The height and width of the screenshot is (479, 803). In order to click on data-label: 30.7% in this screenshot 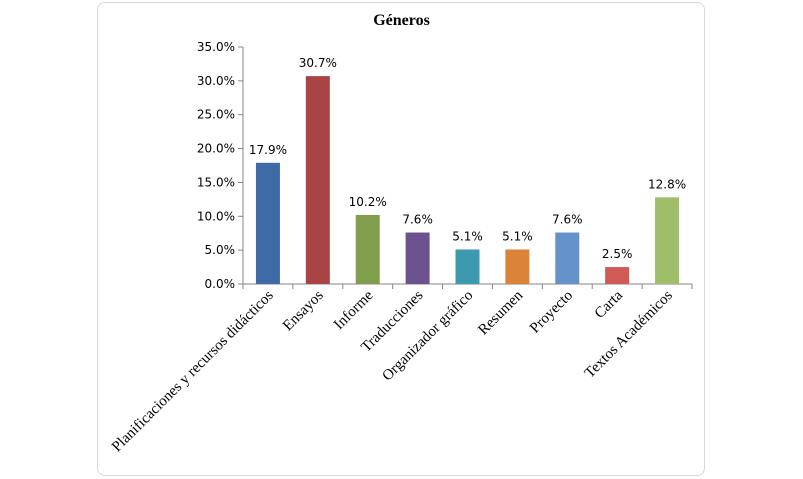, I will do `click(318, 63)`.